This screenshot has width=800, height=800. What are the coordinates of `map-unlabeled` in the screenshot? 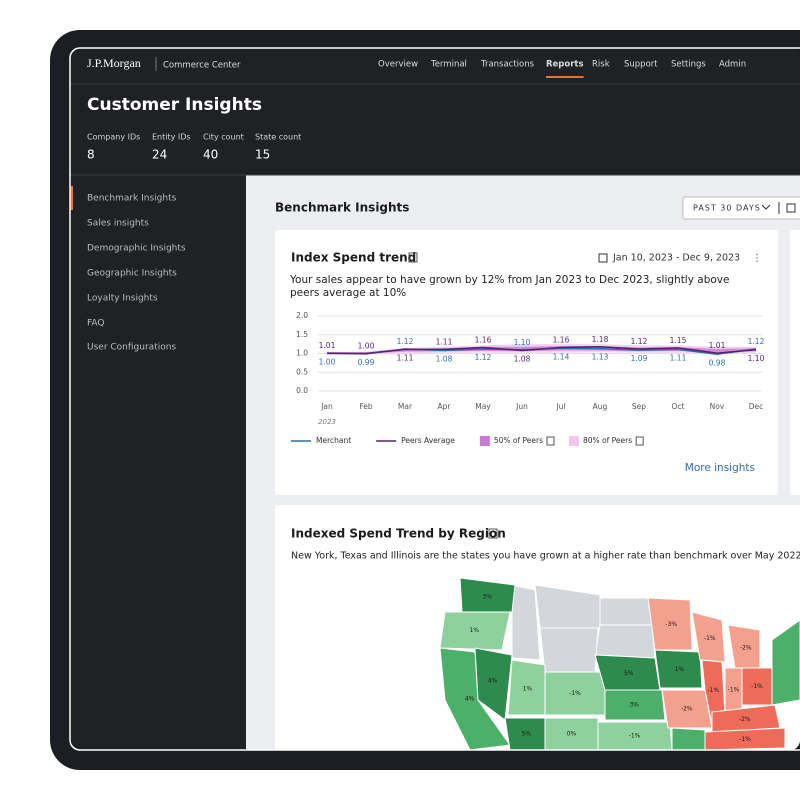 It's located at (655, 667).